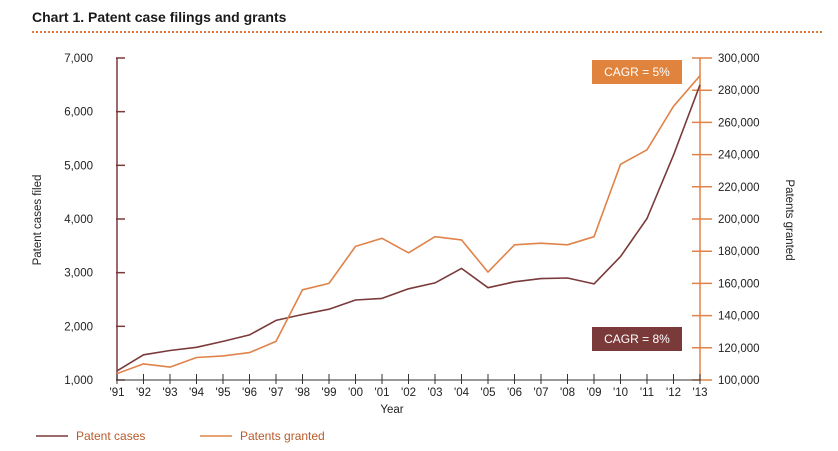 This screenshot has width=838, height=451. I want to click on x-tick-label: '94, so click(197, 393).